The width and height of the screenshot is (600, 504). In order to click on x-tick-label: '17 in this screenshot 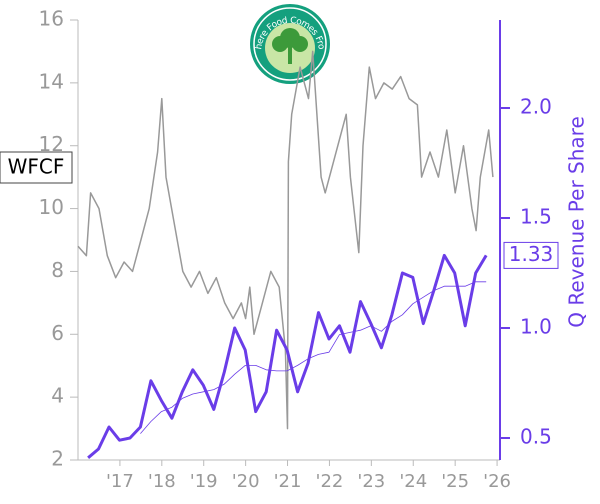, I will do `click(120, 481)`.